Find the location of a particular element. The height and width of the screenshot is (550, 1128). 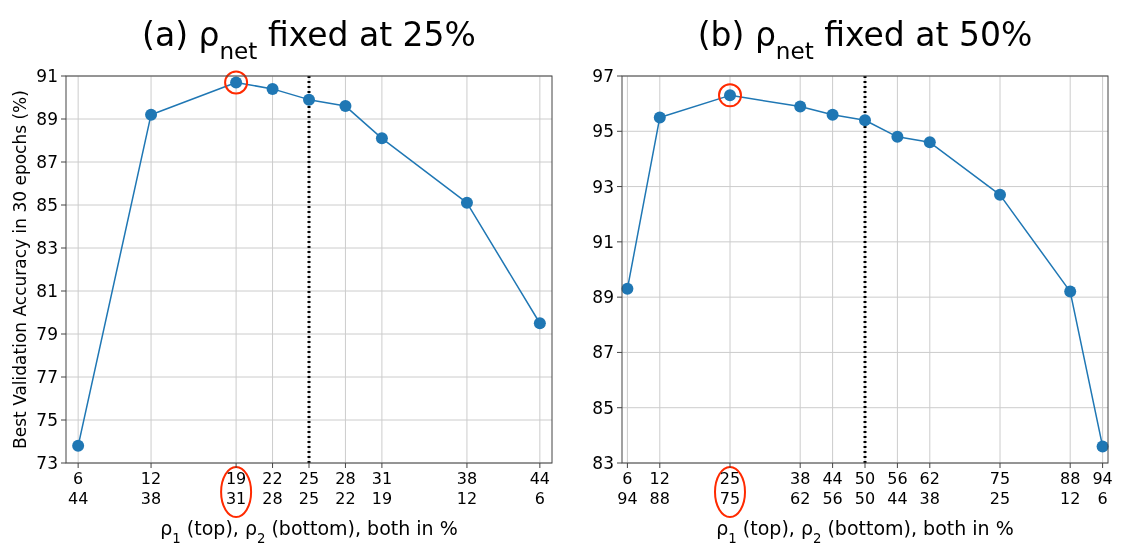

chart-title: (b) ρ$_{net}$ fixed at 50% is located at coordinates (865, 39).